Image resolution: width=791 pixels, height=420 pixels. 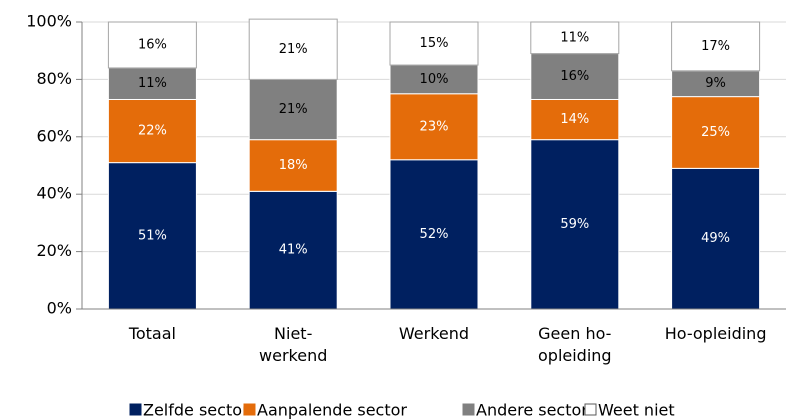 I want to click on x-tick-line: werkend, so click(x=293, y=355).